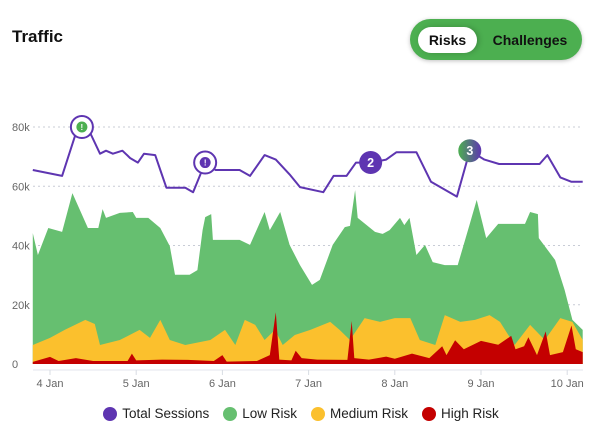 This screenshot has width=602, height=433. What do you see at coordinates (447, 40) in the screenshot?
I see `toggle-risks: Risks` at bounding box center [447, 40].